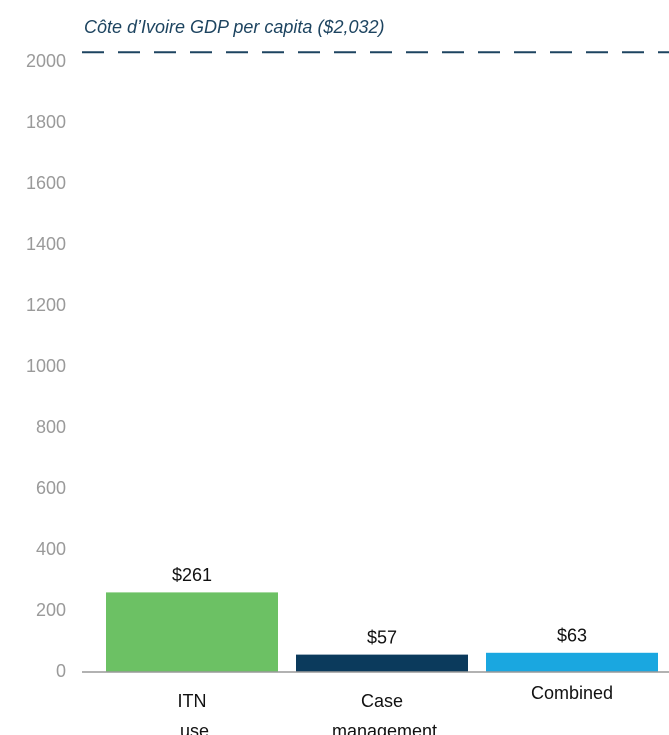  Describe the element at coordinates (234, 27) in the screenshot. I see `reference-label: Côte d’Ivoire GDP per capita ($2,032)` at that location.